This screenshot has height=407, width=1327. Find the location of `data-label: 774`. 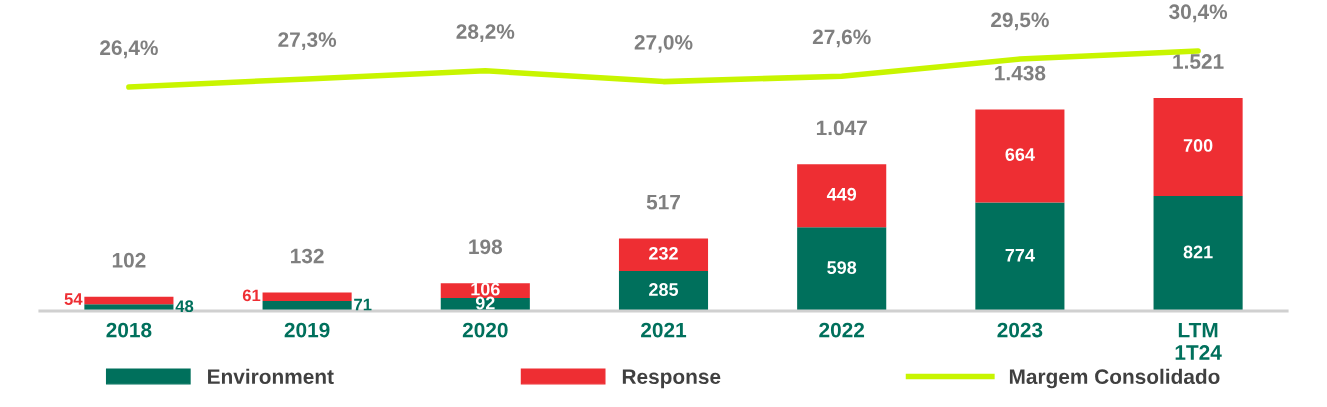

data-label: 774 is located at coordinates (1020, 255).